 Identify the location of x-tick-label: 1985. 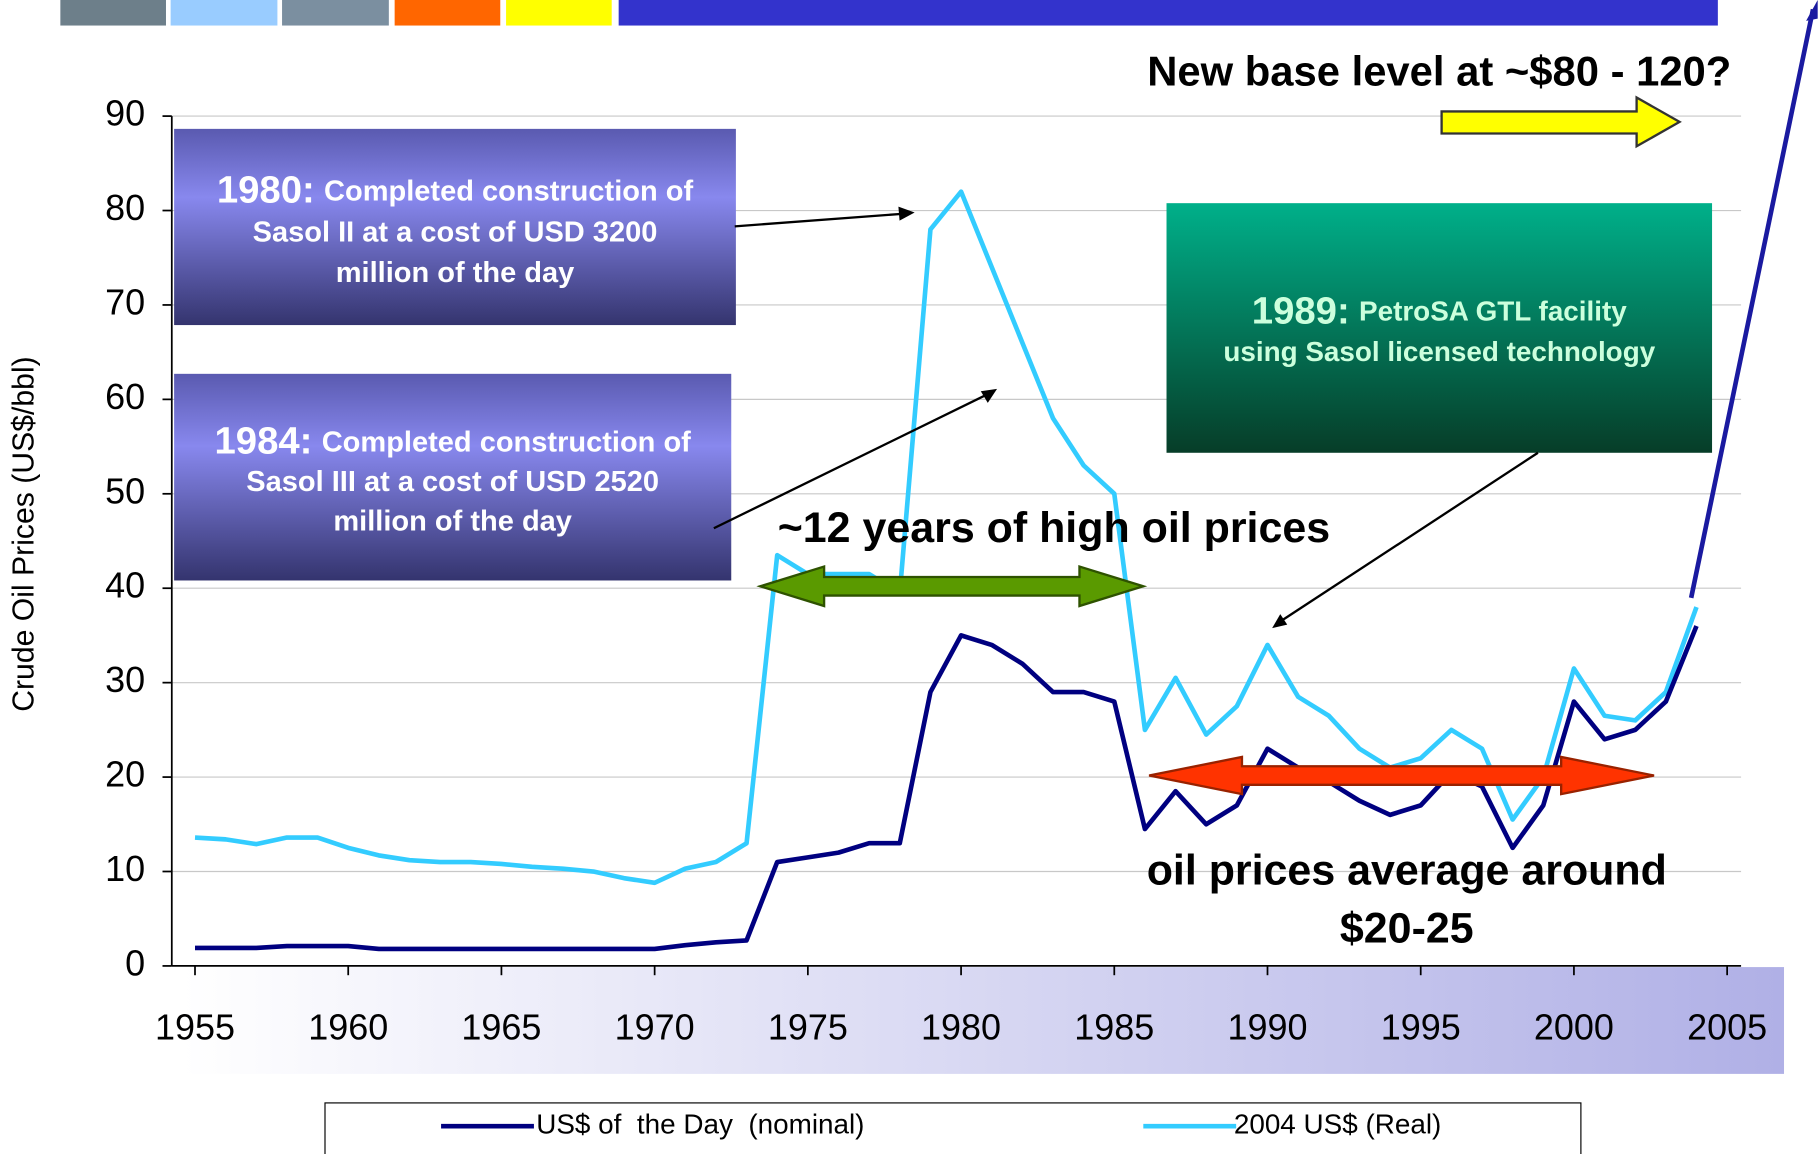
(1114, 1026).